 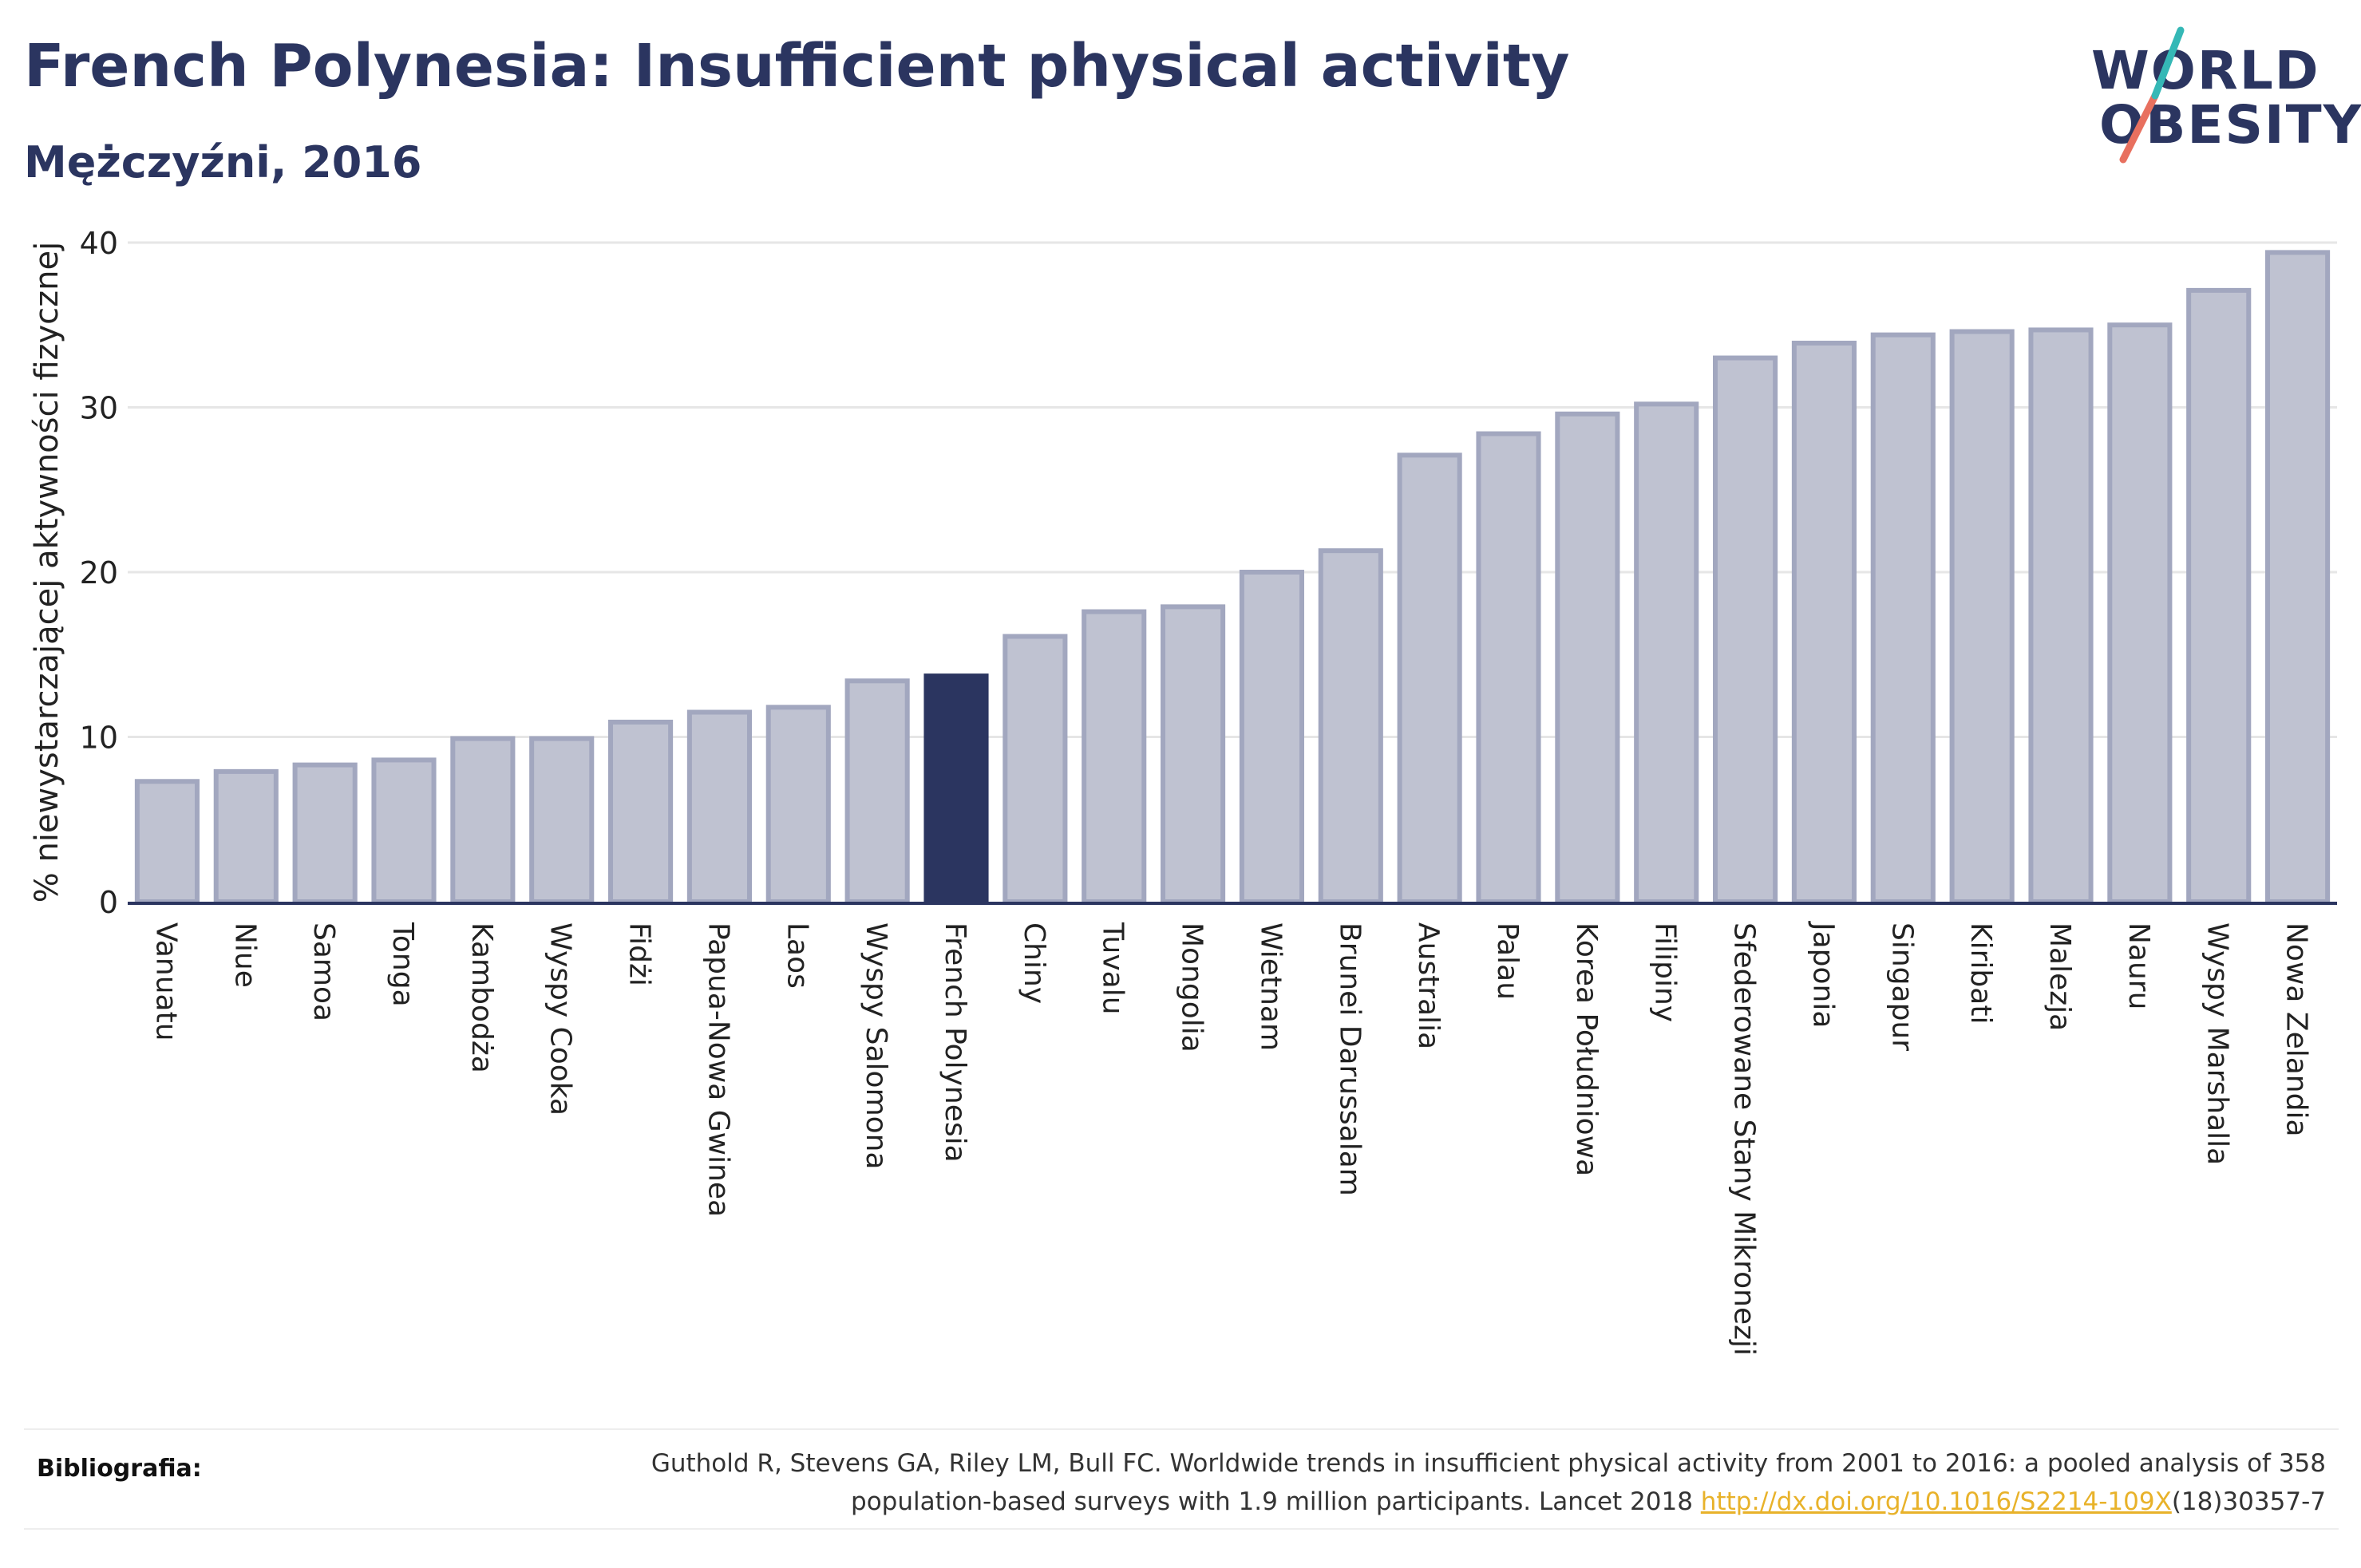 I want to click on x-tick-label: Fidżi, so click(x=639, y=954).